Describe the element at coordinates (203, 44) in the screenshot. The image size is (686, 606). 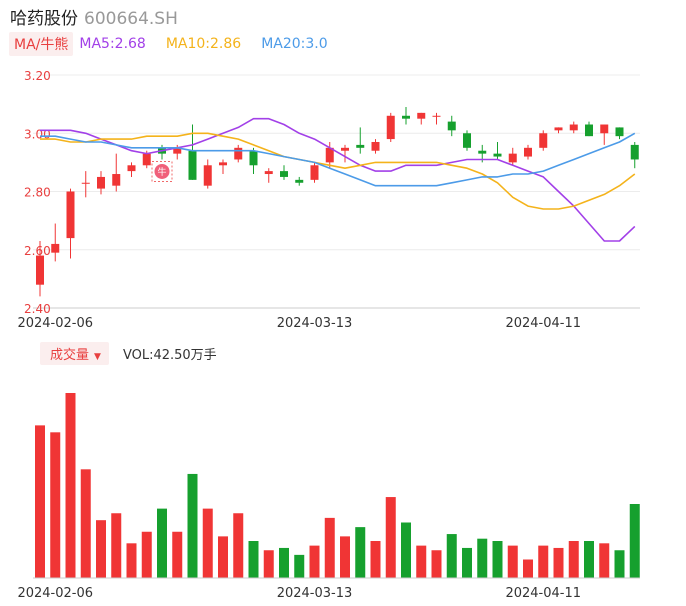
I see `ma10-legend: MA10:2.86` at that location.